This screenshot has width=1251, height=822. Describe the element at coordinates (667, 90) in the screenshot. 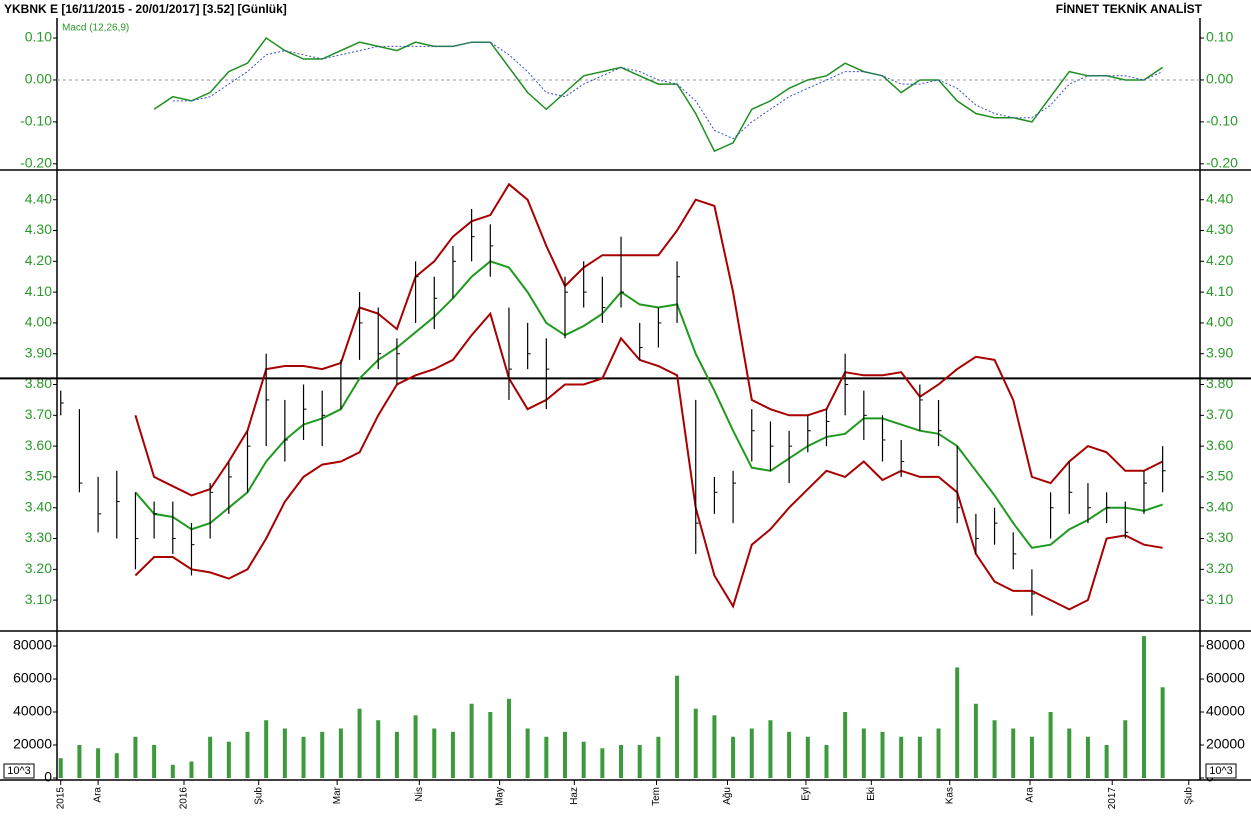

I see `macd-line` at that location.